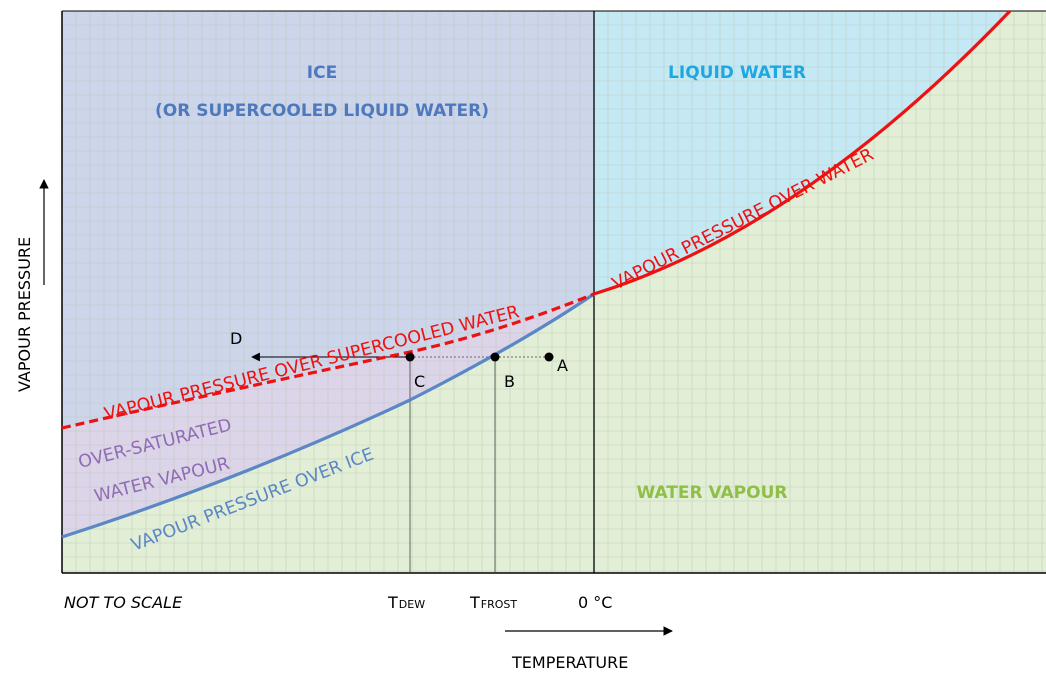  What do you see at coordinates (737, 73) in the screenshot?
I see `liquid-region-label: LIQUID WATER` at bounding box center [737, 73].